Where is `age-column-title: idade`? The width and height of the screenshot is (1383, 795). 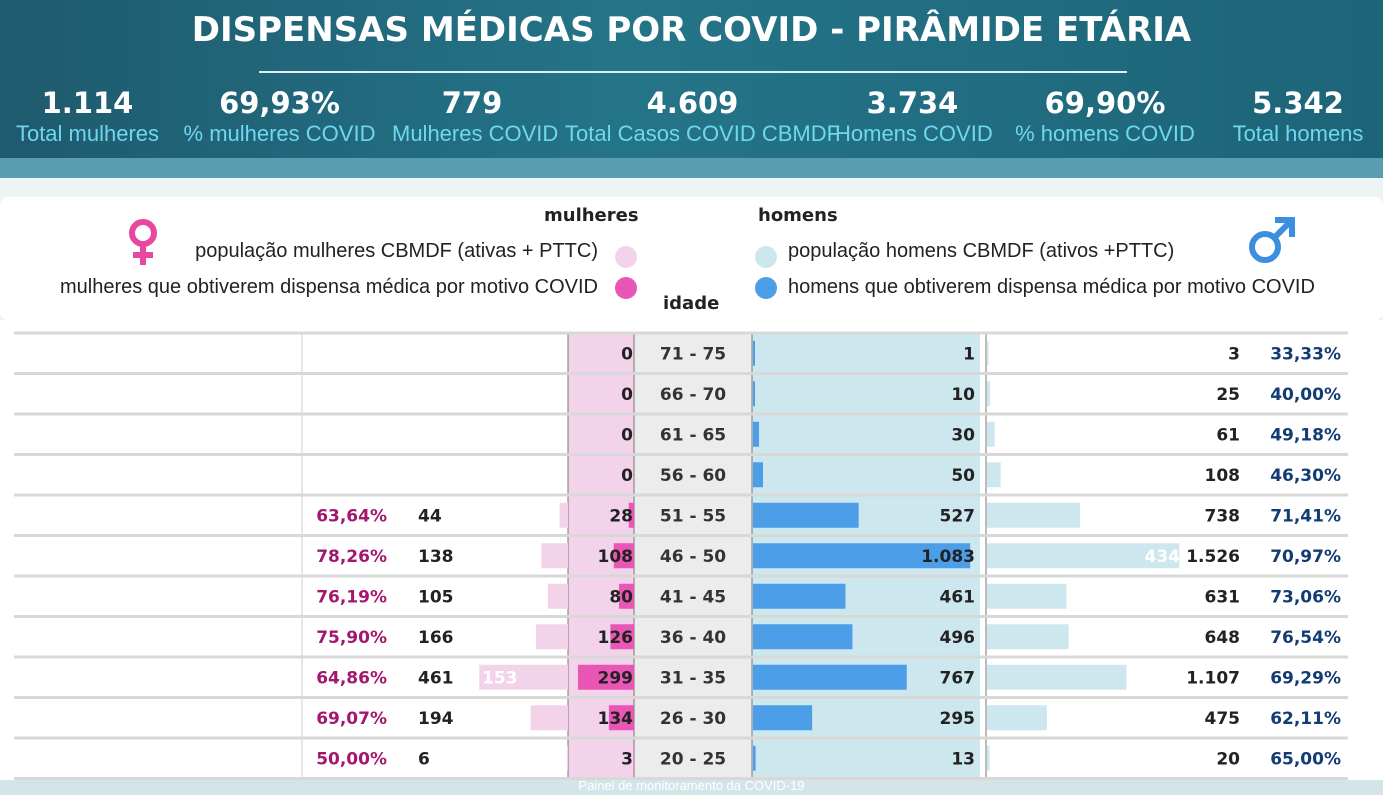
age-column-title: idade is located at coordinates (691, 303).